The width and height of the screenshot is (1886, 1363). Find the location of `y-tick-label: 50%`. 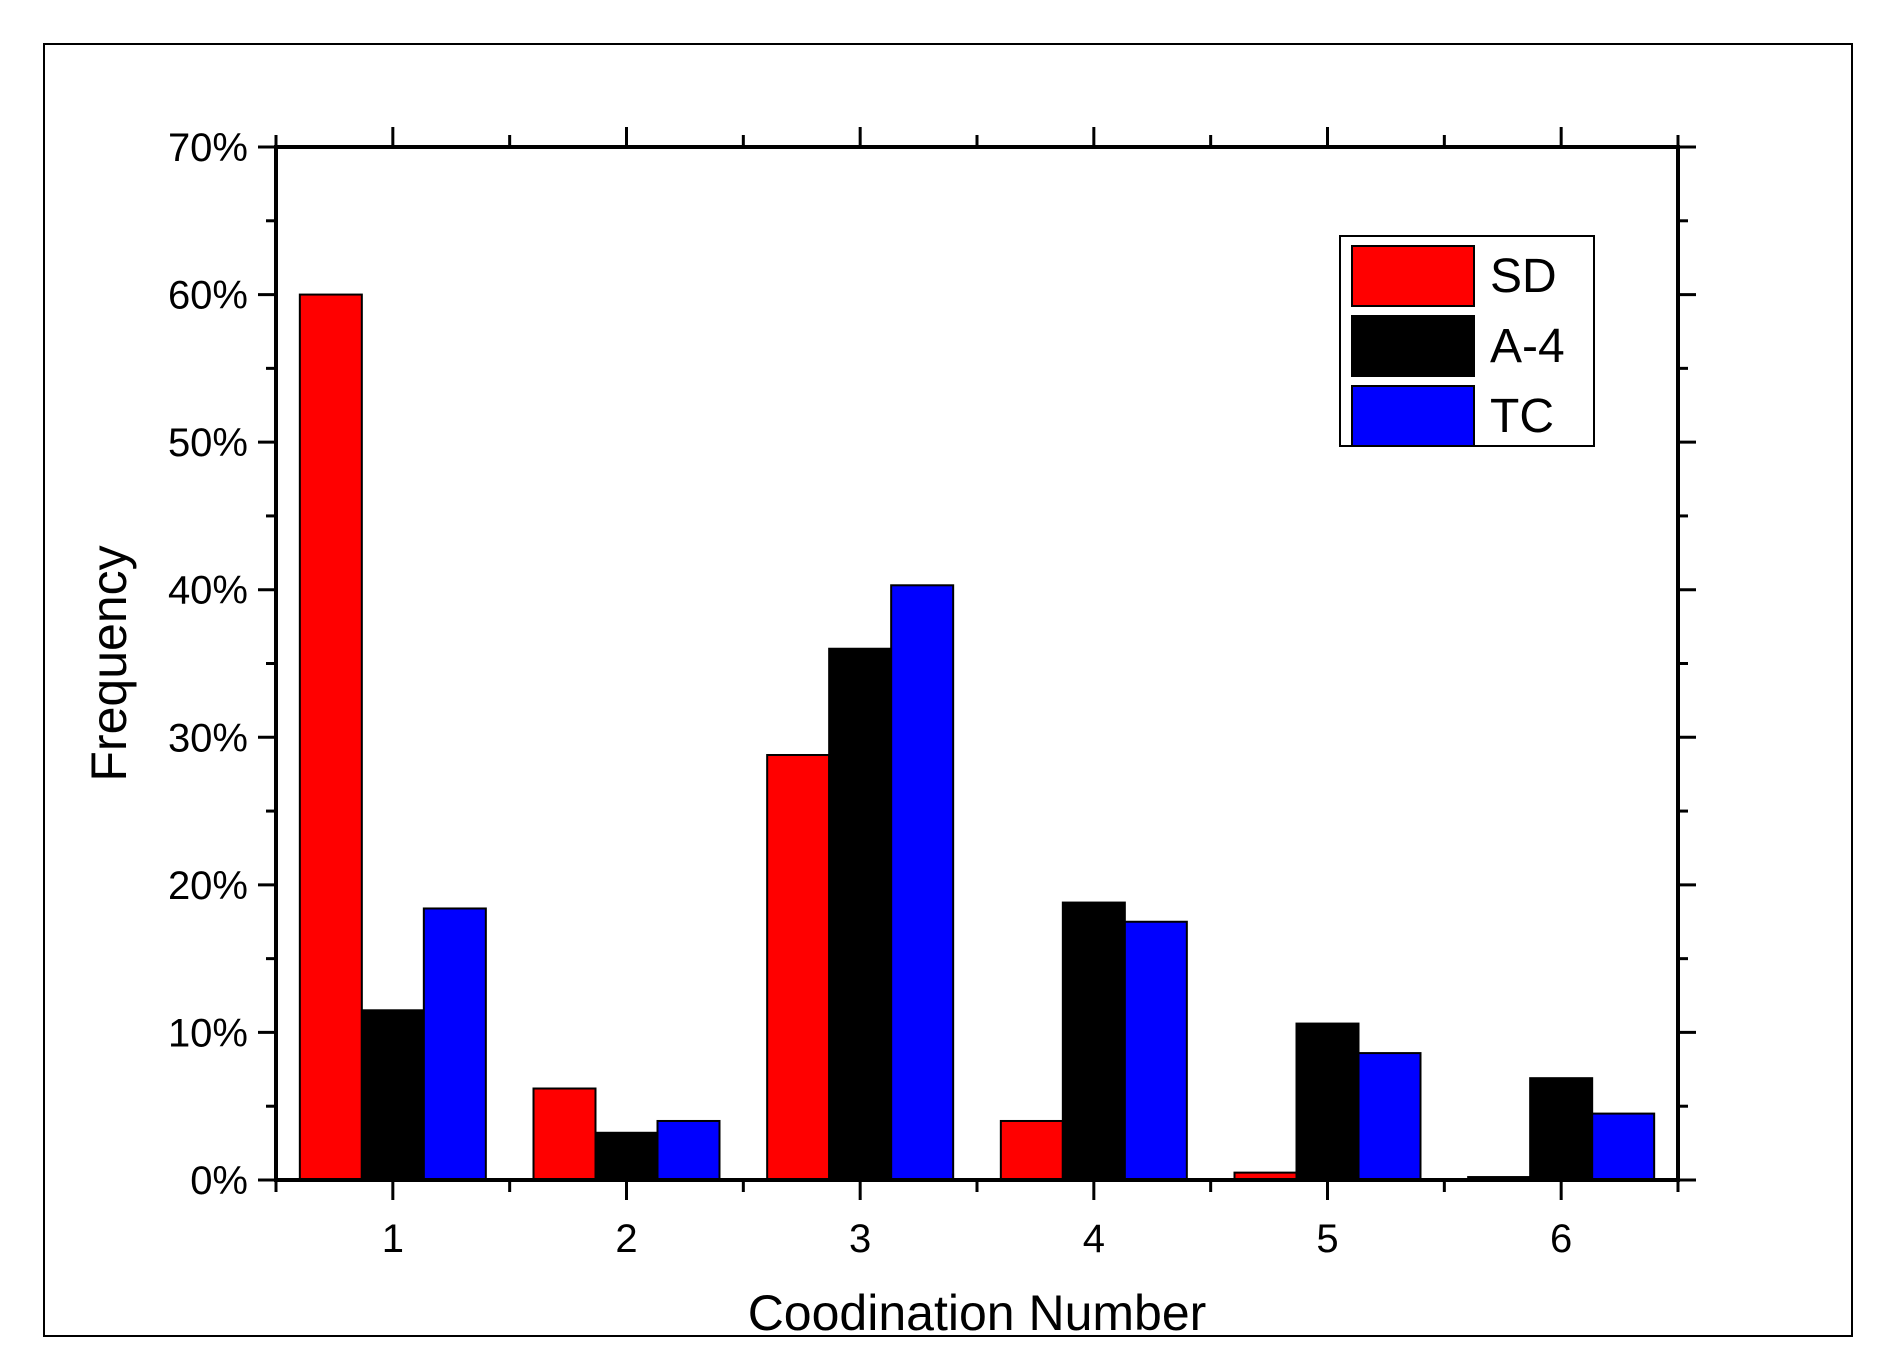

y-tick-label: 50% is located at coordinates (208, 443).